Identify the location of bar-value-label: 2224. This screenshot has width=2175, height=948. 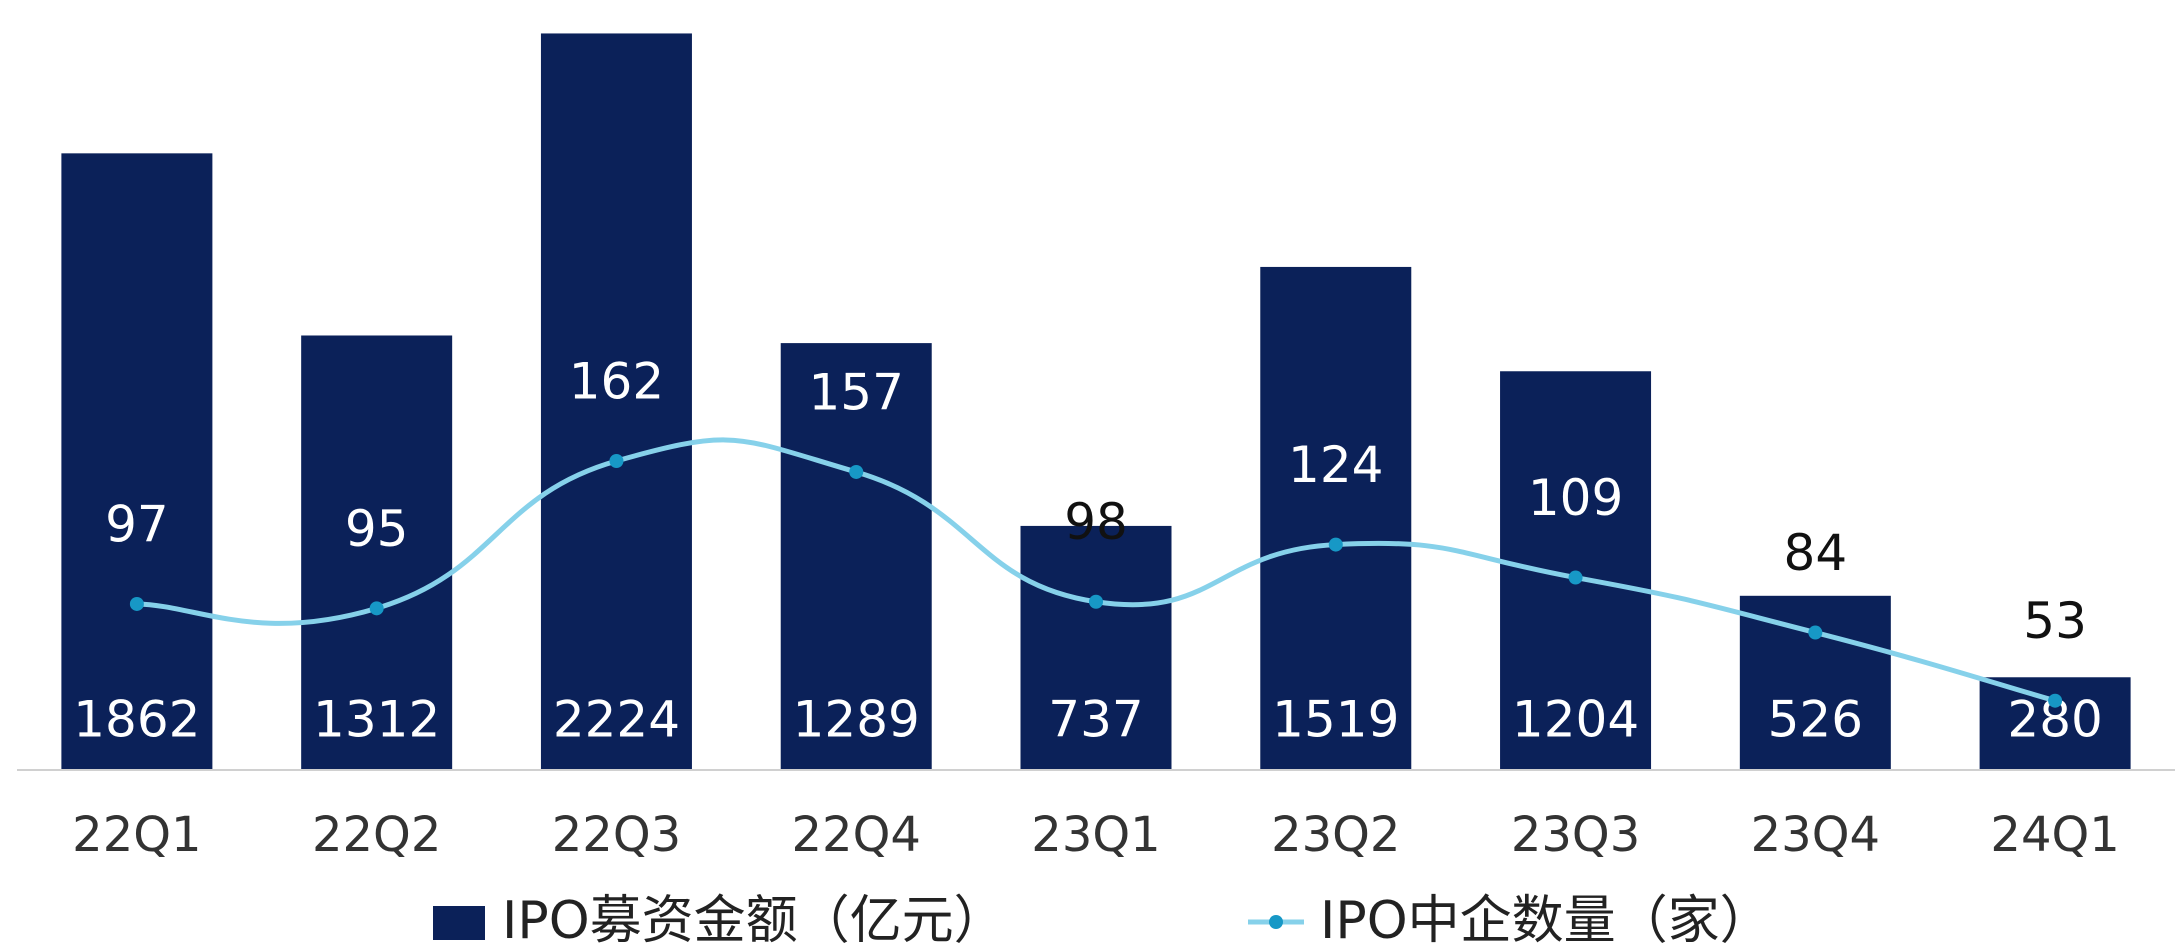
(616, 720).